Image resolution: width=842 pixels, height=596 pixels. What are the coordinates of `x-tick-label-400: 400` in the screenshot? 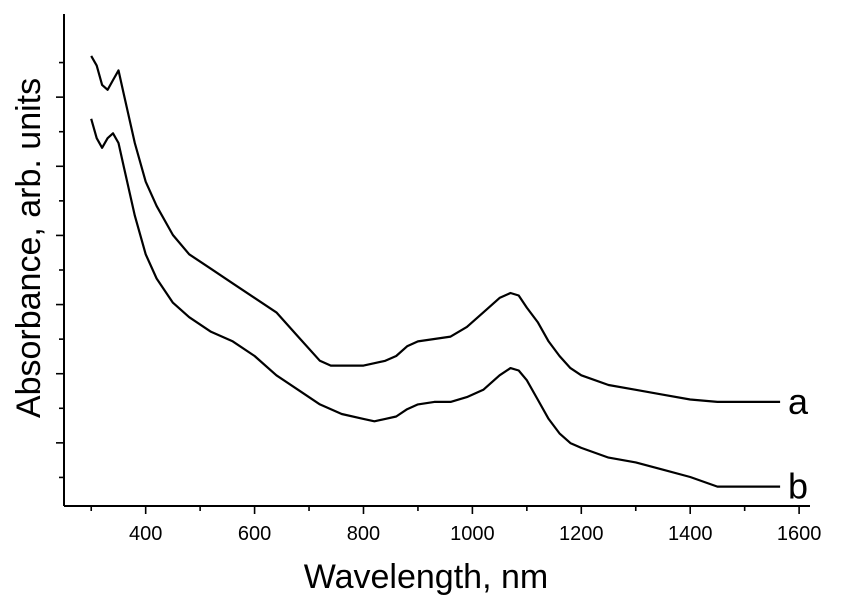 It's located at (145, 534).